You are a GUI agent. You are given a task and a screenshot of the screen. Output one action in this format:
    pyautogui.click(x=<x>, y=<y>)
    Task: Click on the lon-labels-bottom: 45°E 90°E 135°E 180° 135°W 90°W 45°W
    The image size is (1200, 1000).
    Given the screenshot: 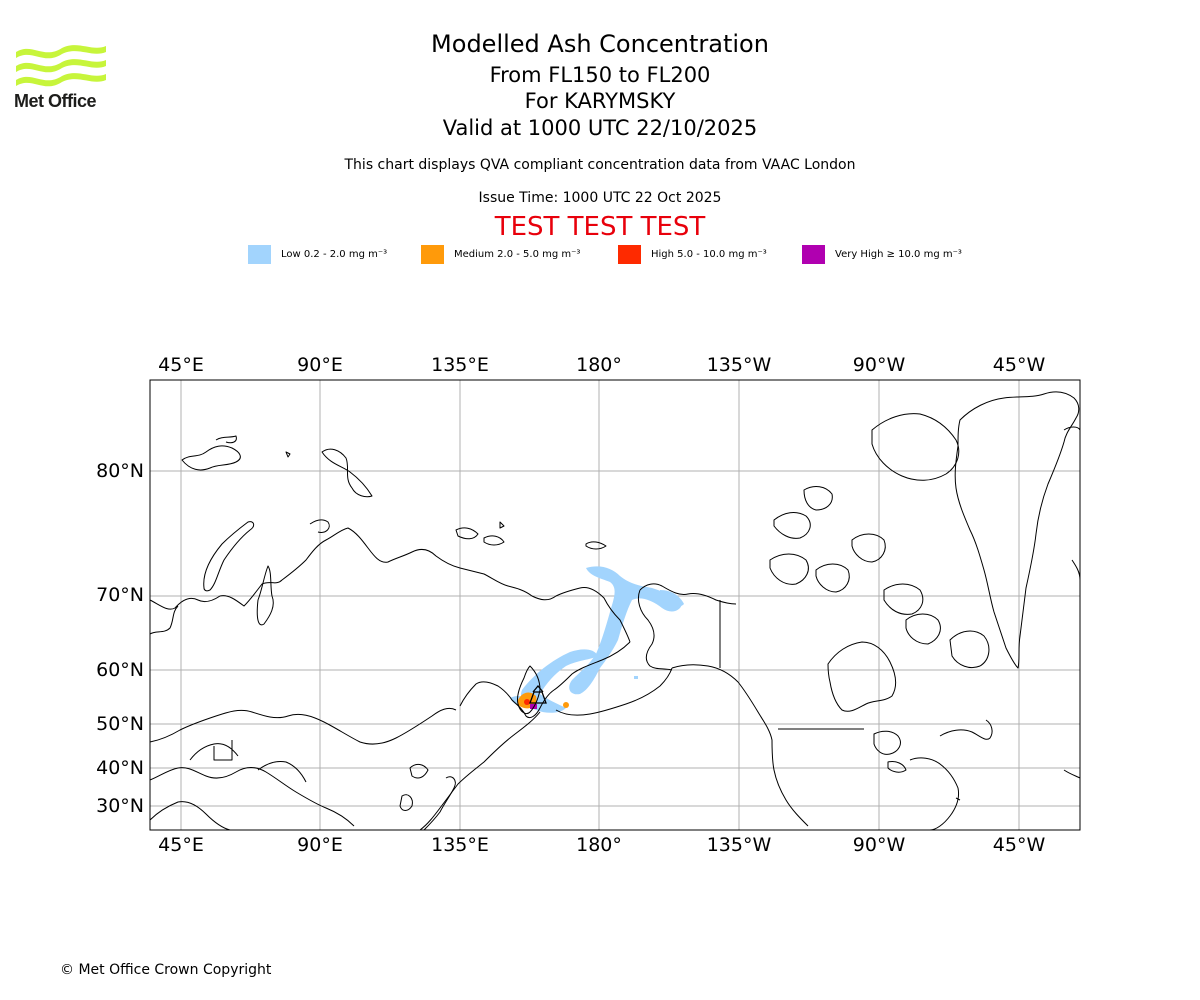 What is the action you would take?
    pyautogui.click(x=601, y=845)
    